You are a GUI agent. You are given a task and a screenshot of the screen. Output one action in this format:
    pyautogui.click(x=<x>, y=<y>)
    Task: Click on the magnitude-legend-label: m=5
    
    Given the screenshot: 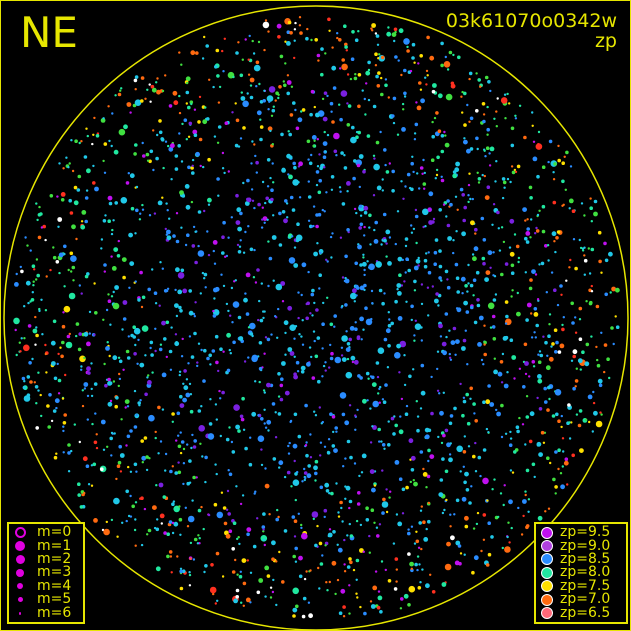 What is the action you would take?
    pyautogui.click(x=54, y=599)
    